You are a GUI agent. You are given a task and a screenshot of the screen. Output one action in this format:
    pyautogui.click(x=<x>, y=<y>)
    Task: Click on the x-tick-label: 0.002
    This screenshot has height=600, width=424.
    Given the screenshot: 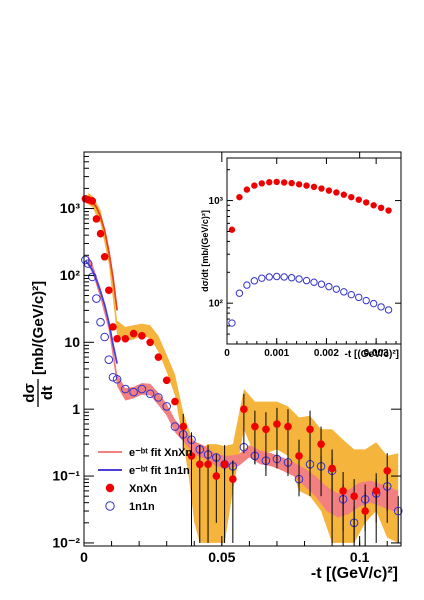 What is the action you would take?
    pyautogui.click(x=326, y=353)
    